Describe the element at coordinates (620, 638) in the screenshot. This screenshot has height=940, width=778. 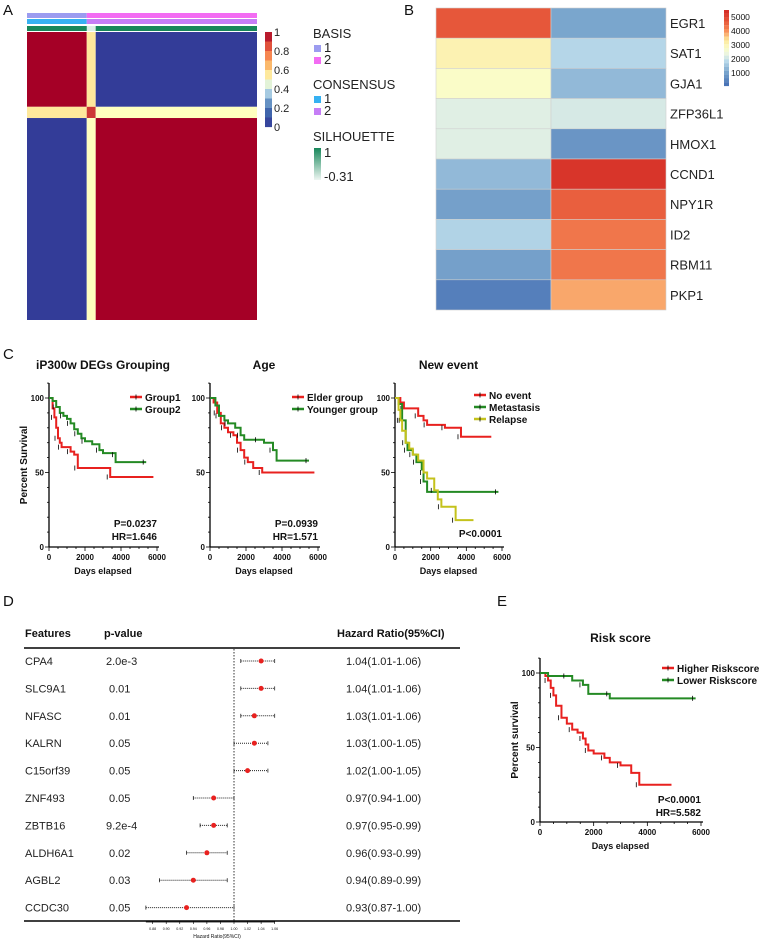
I see `plot-title: Risk score` at that location.